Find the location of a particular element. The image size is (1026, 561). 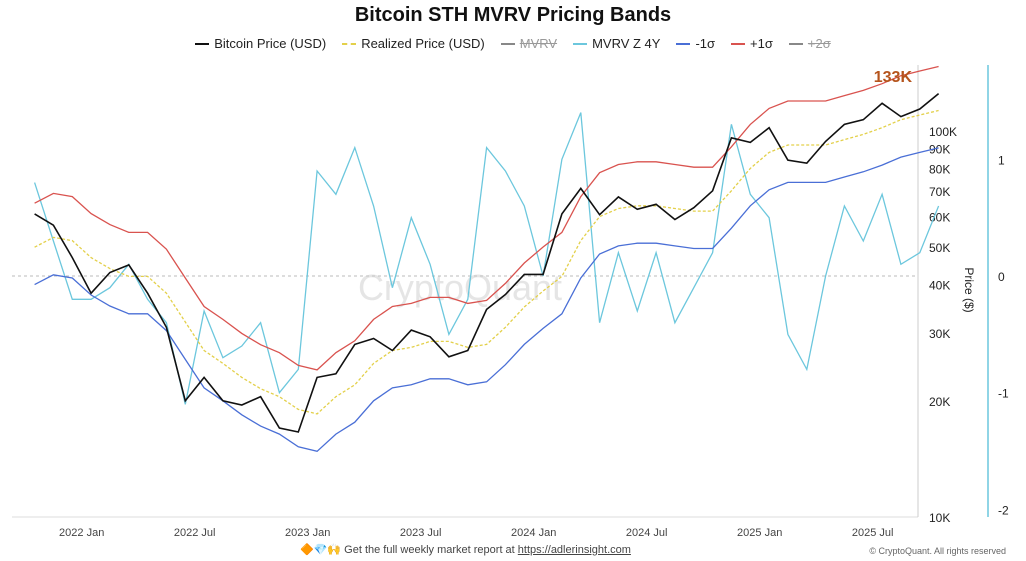

legend-label: Bitcoin Price (USD) is located at coordinates (270, 43).